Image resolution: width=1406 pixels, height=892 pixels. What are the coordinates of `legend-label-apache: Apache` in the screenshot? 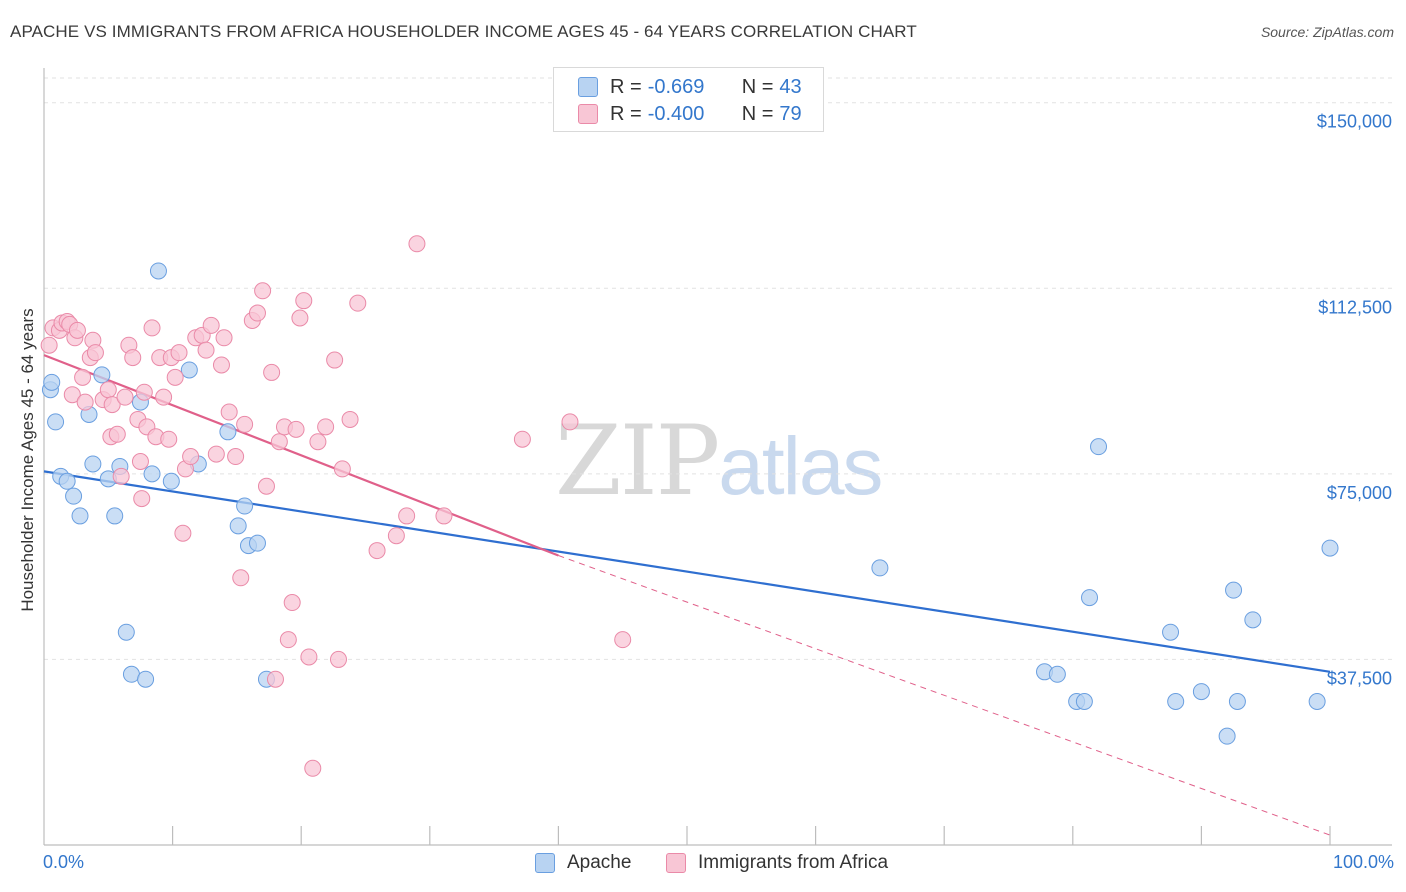 It's located at (599, 862).